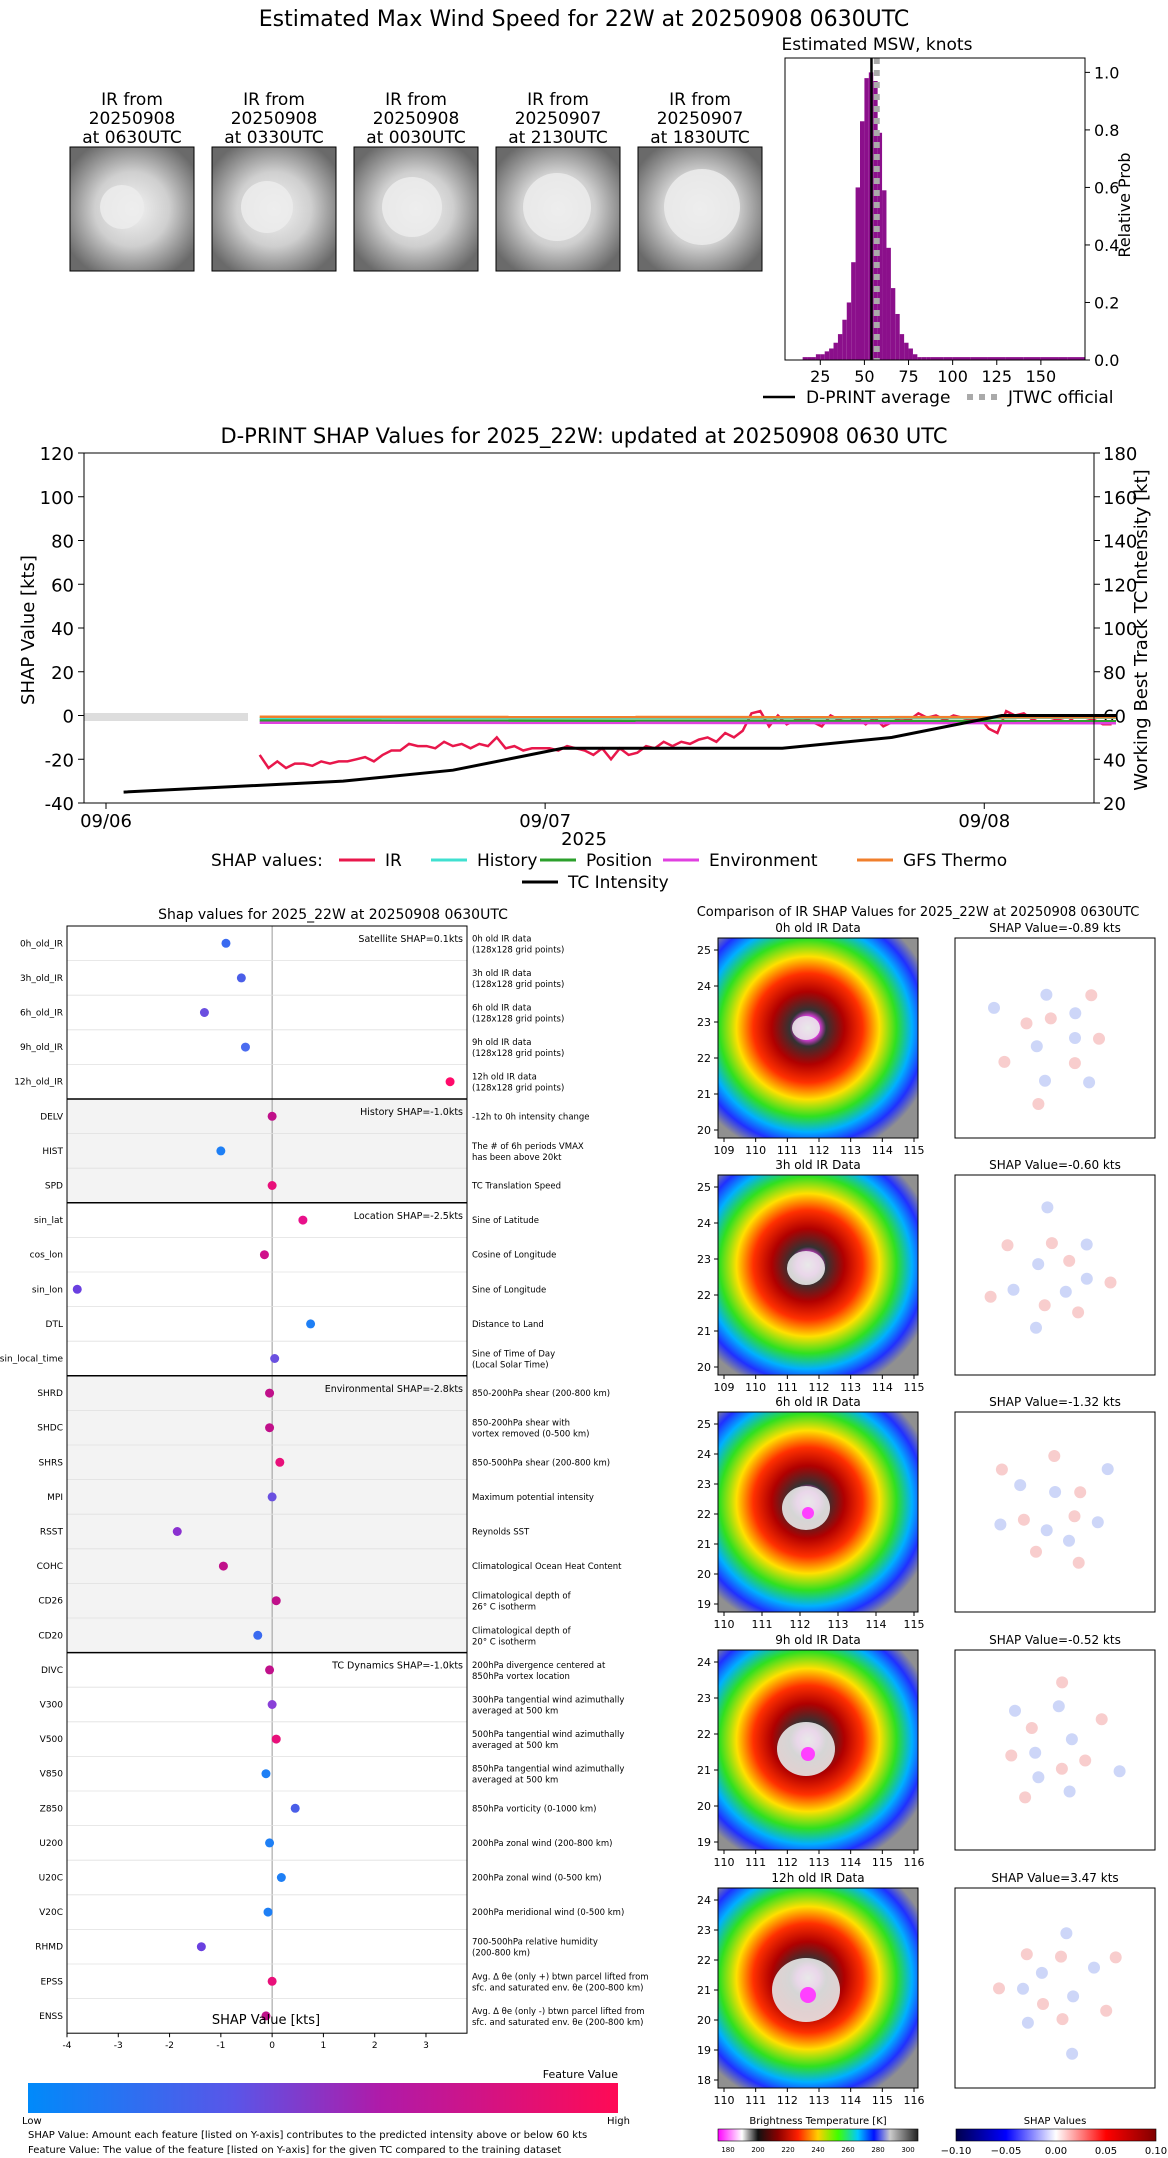  Describe the element at coordinates (935, 209) in the screenshot. I see `hist-frame` at that location.